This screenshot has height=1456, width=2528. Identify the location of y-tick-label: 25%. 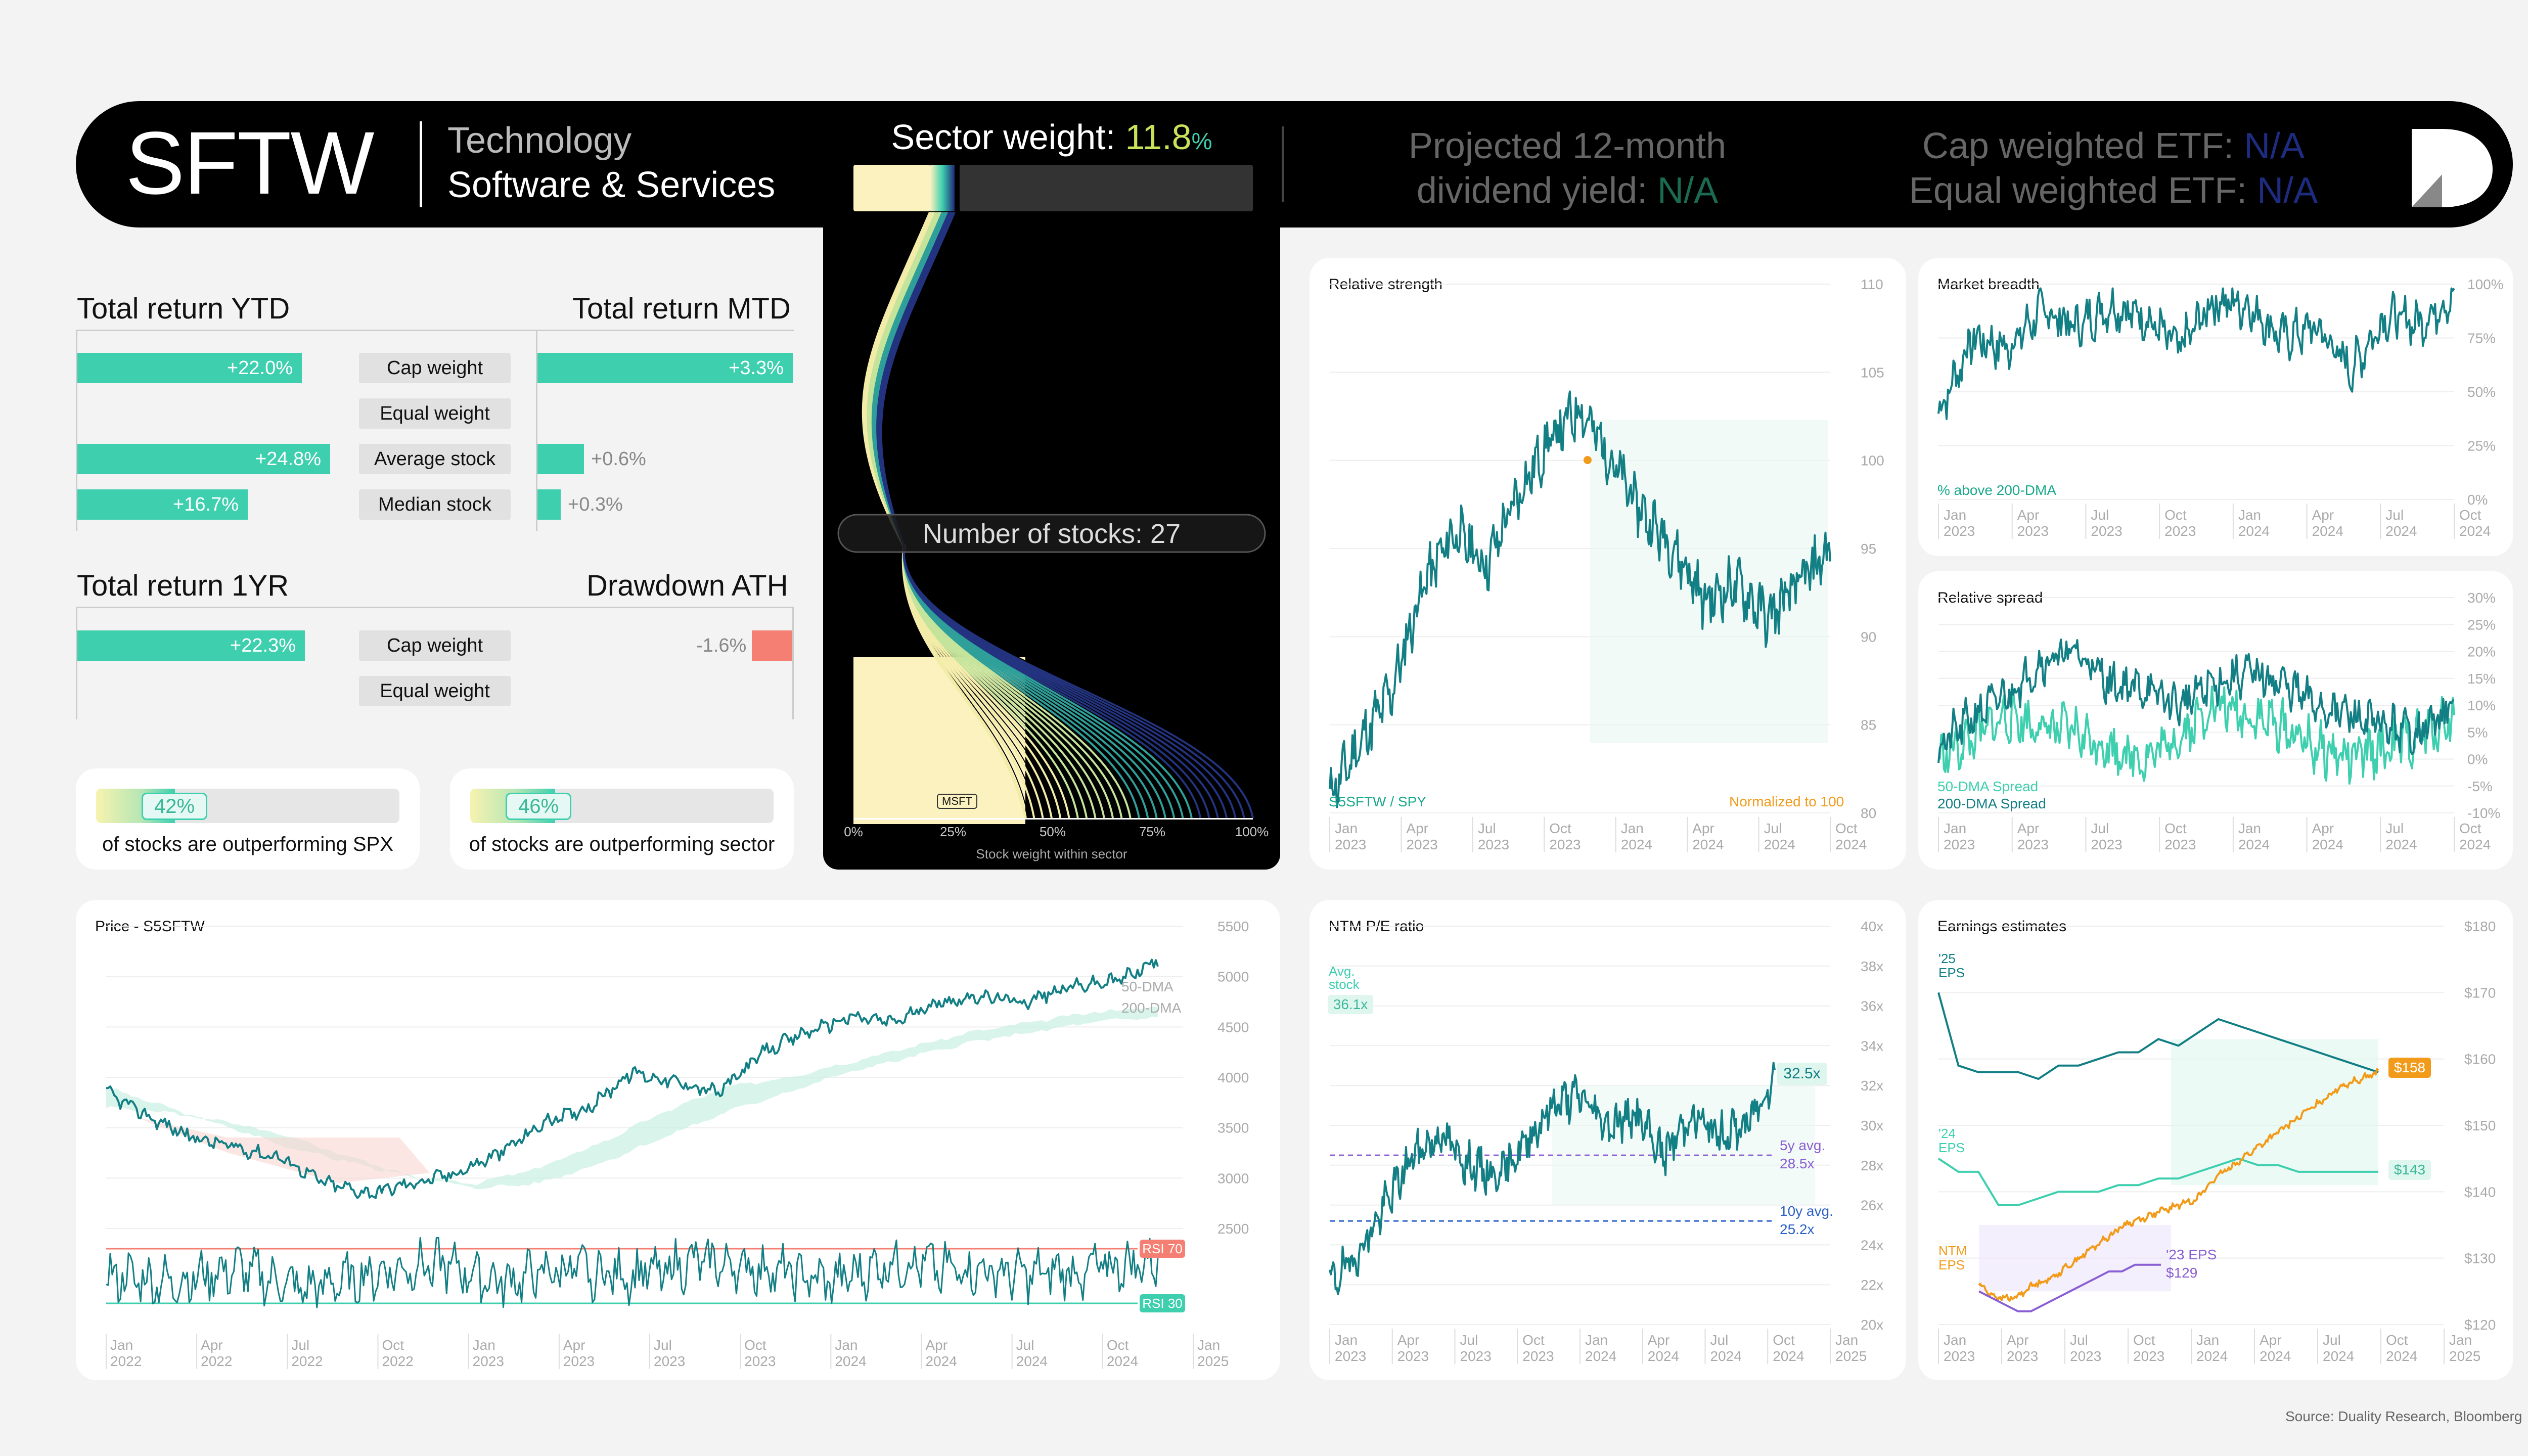
(2482, 446).